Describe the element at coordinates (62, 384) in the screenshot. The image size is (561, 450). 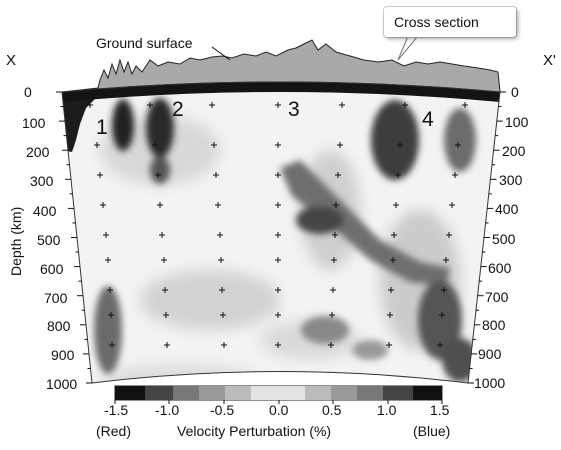
I see `depth-tick-left: 1000` at that location.